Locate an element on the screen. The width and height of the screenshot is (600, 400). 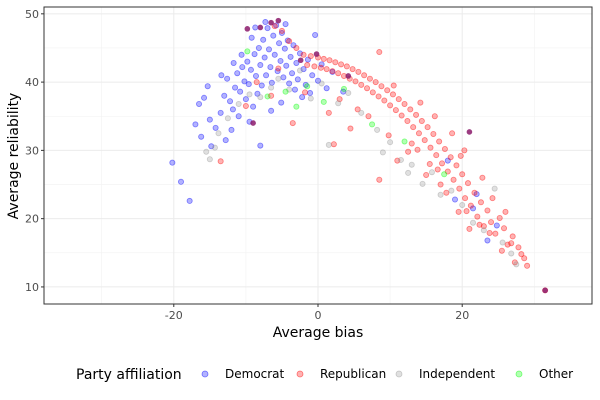
legend-label-republican: Republican is located at coordinates (353, 374).